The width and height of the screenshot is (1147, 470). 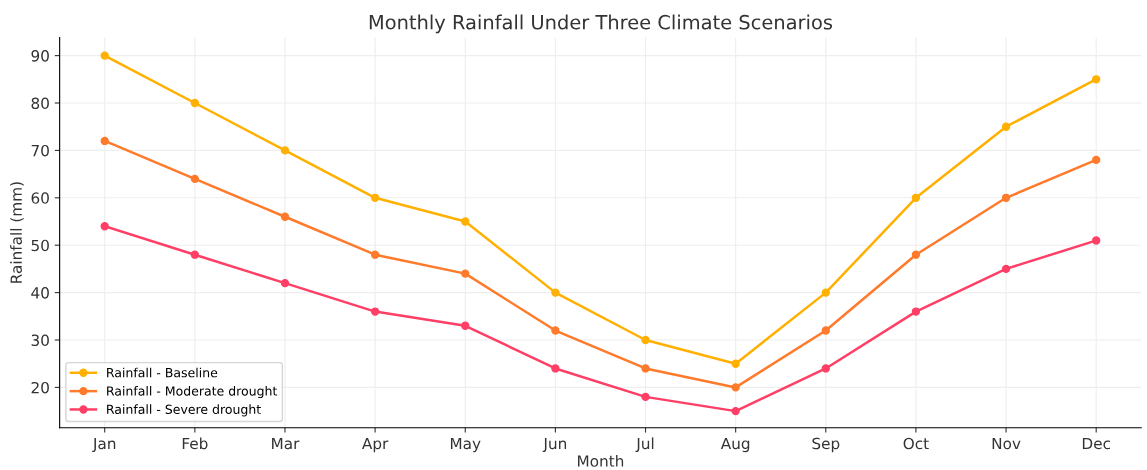 I want to click on legend-label: Rainfall - Severe drought, so click(x=184, y=410).